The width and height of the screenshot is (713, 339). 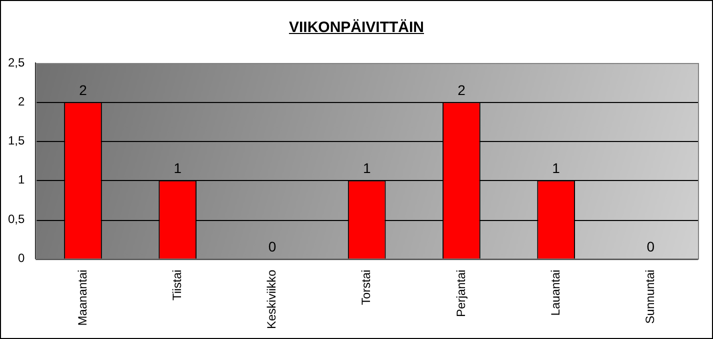 I want to click on x-tick-label: Sunnuntai, so click(x=650, y=297).